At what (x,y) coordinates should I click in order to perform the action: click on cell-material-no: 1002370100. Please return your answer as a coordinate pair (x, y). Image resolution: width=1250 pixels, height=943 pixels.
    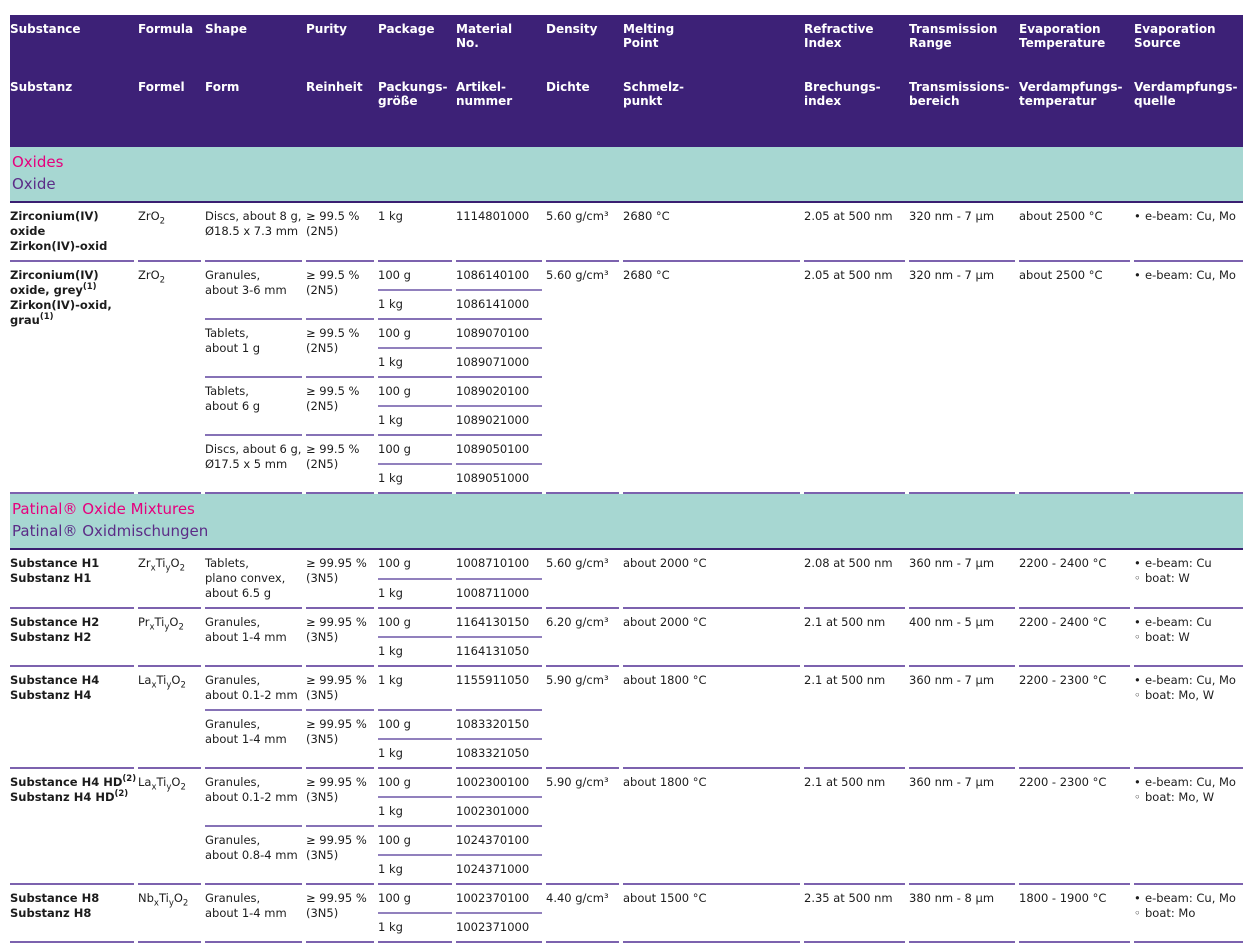
    Looking at the image, I should click on (499, 897).